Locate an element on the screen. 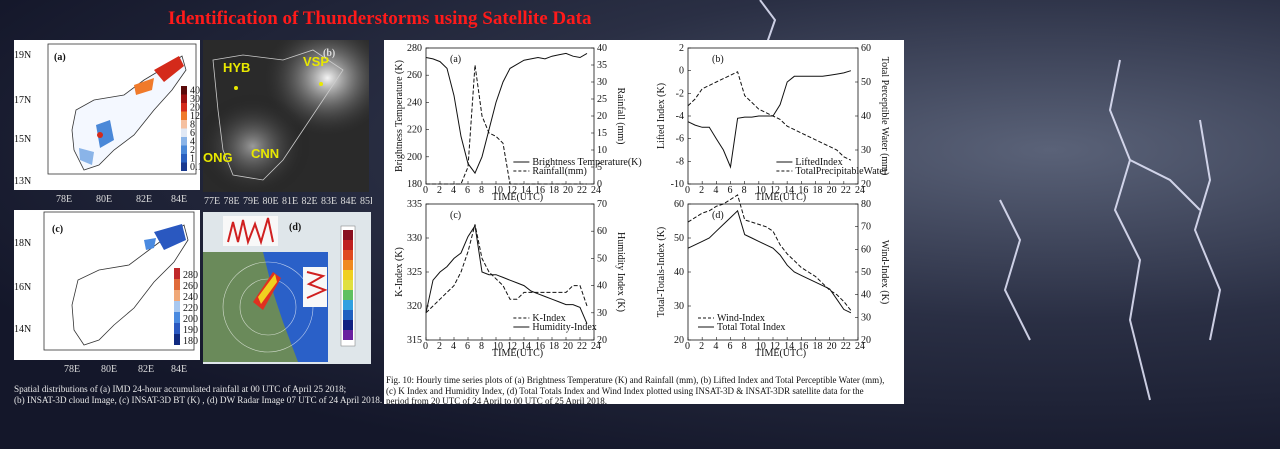  legend-label: 240 is located at coordinates (190, 297).